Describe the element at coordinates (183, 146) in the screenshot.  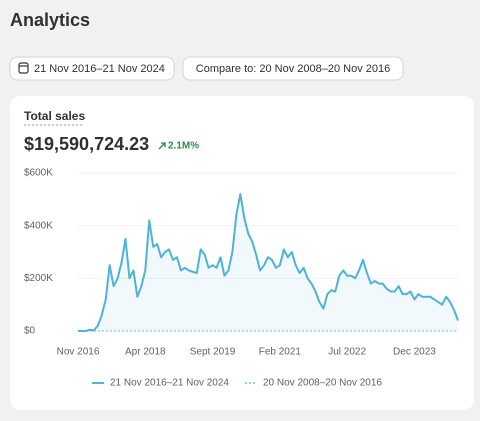
I see `change-value: 2.1M%` at that location.